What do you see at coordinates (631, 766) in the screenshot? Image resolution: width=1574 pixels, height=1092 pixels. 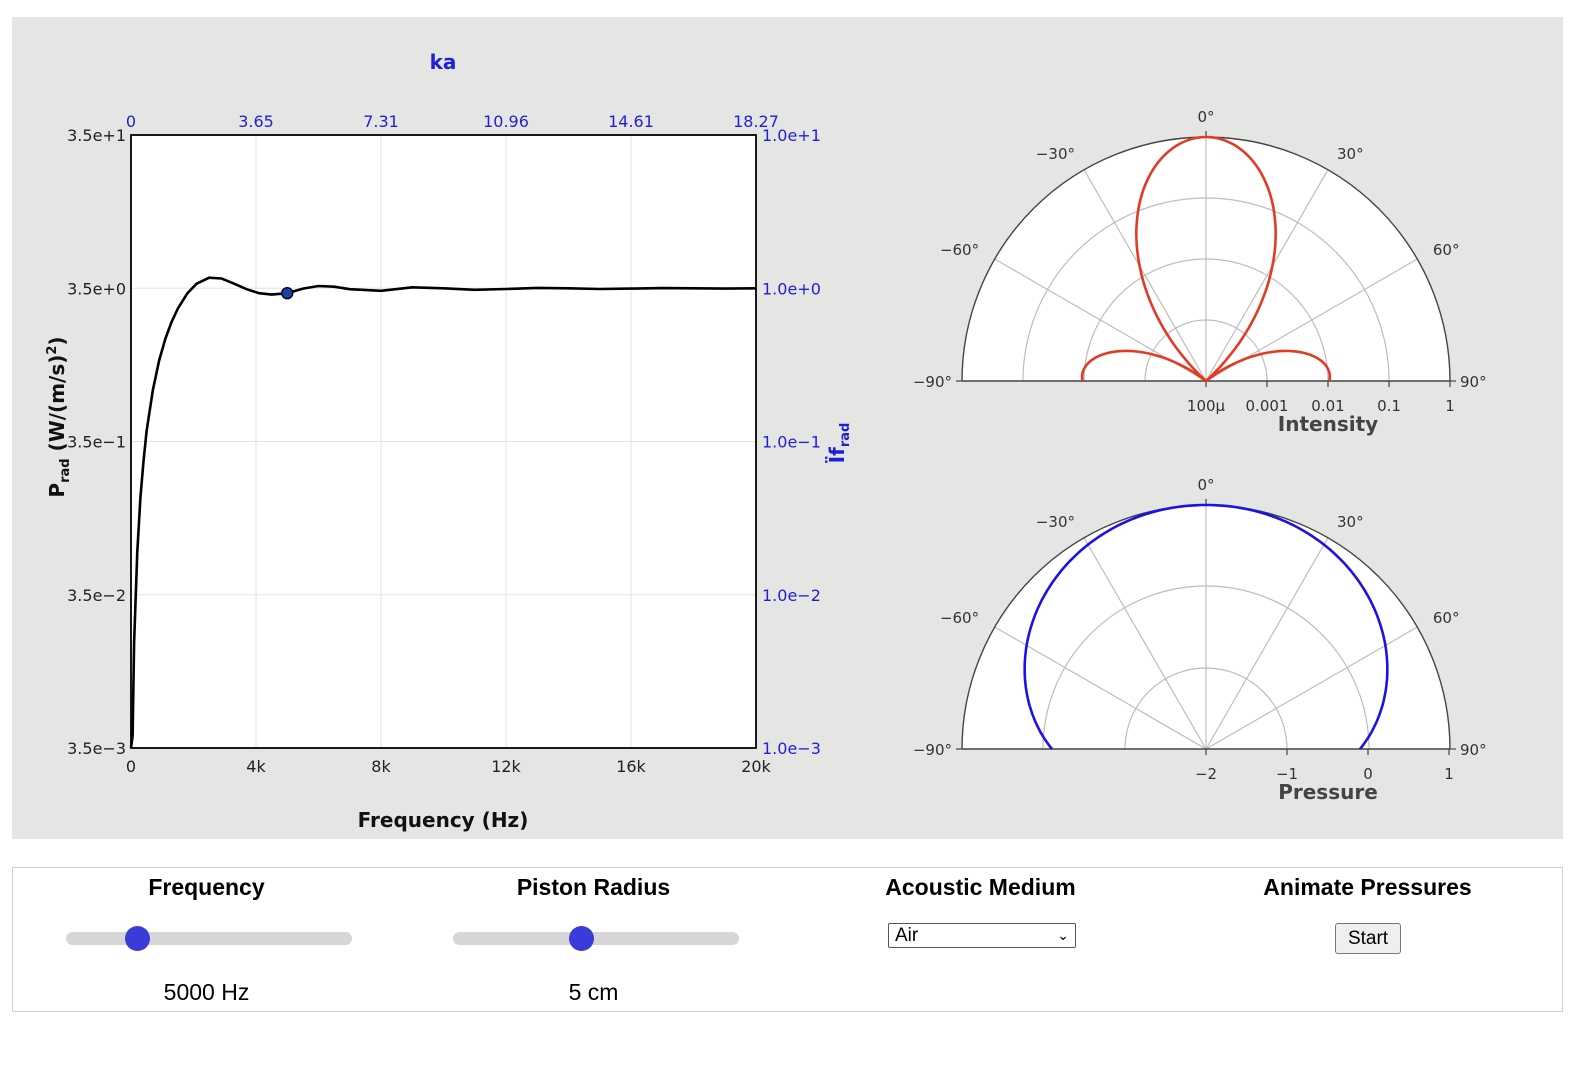 I see `x-tick-label: 16k` at bounding box center [631, 766].